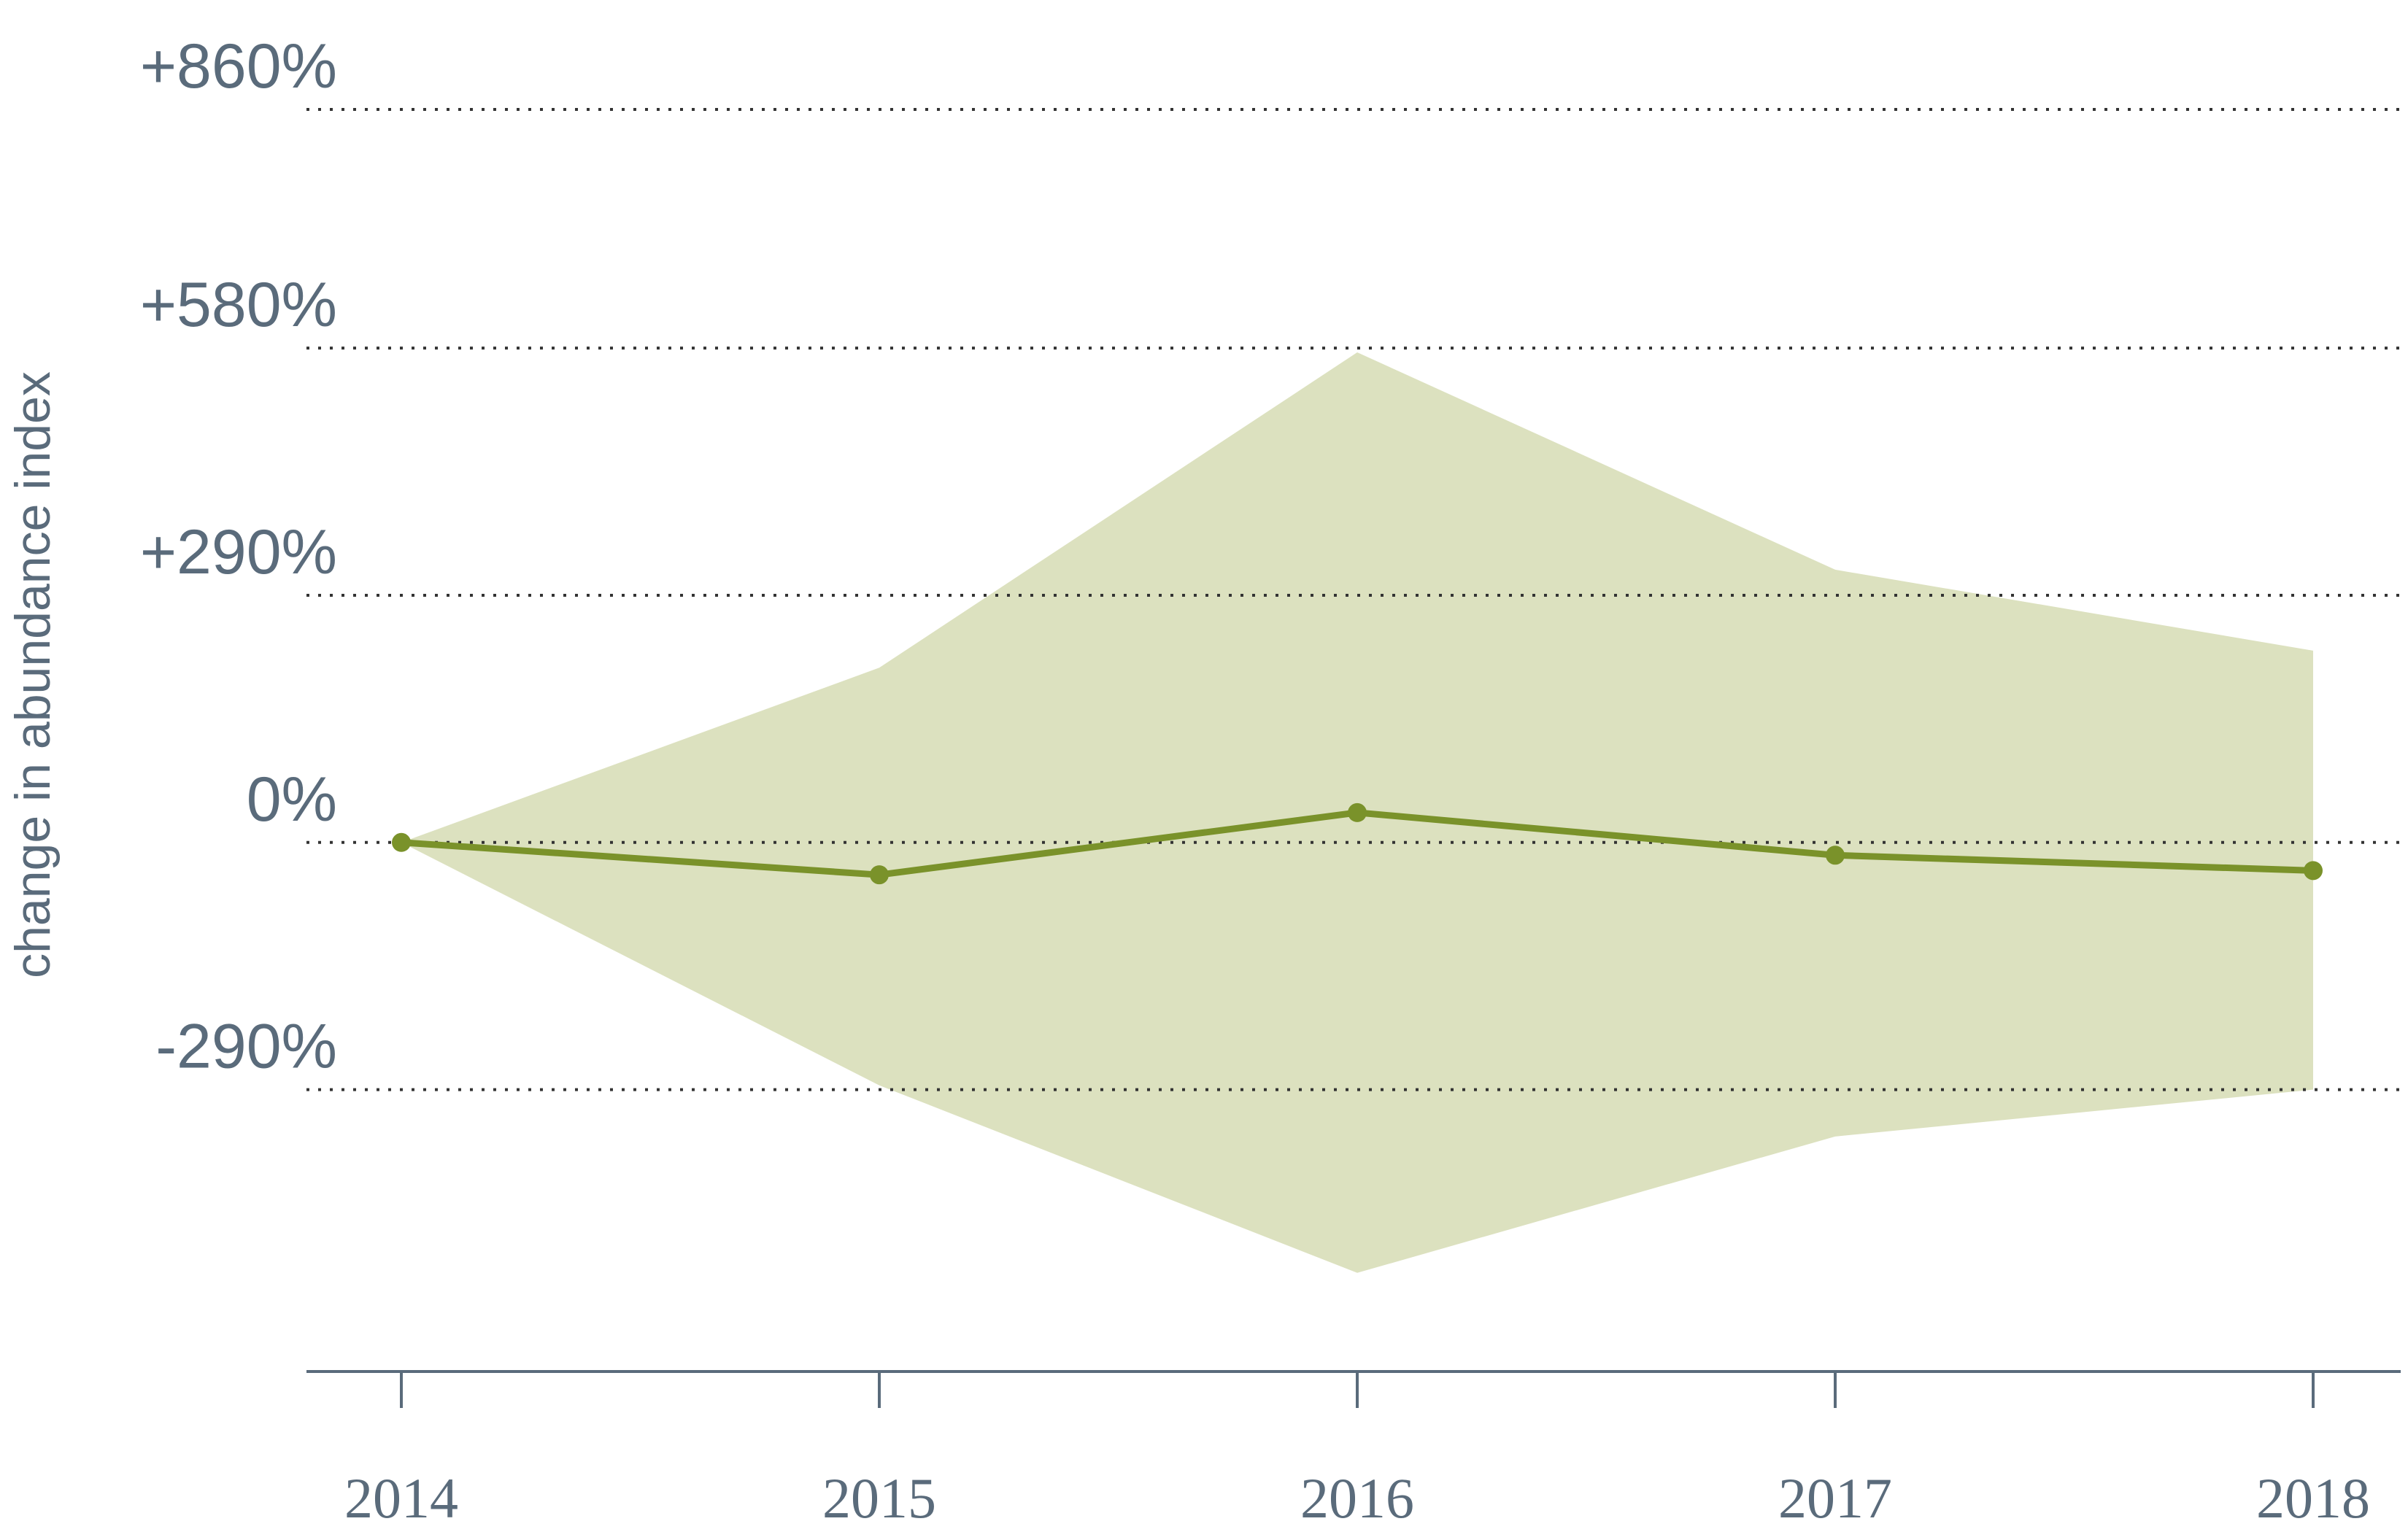 The image size is (2408, 1532). What do you see at coordinates (292, 800) in the screenshot?
I see `y-tick-label: 0%` at bounding box center [292, 800].